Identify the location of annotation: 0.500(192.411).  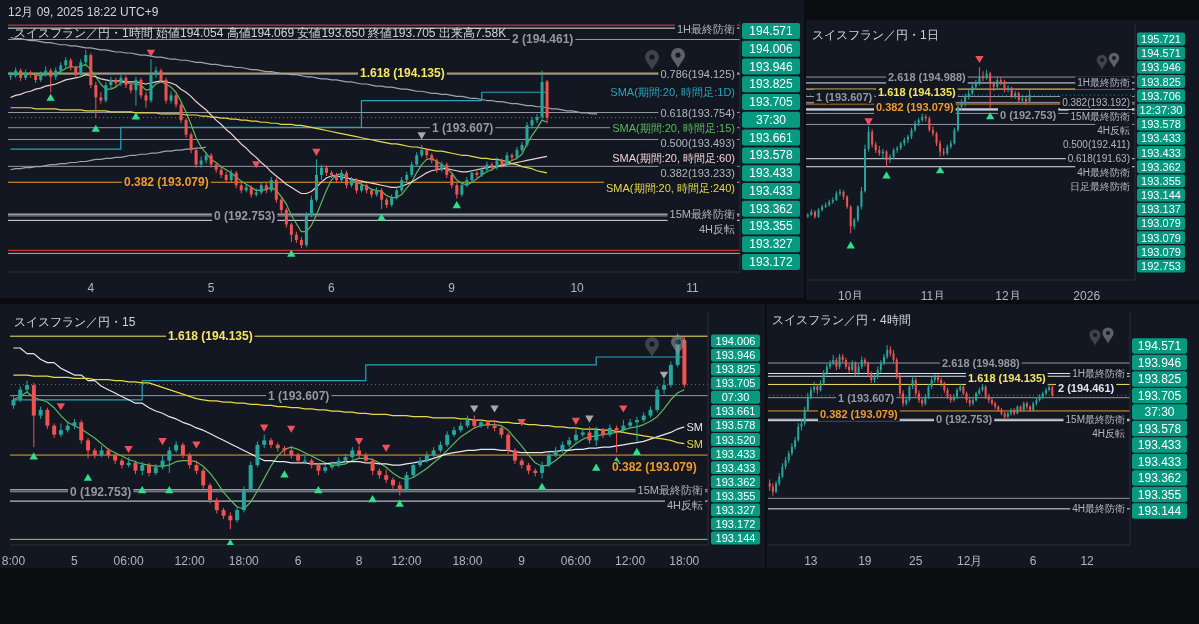
(1096, 144).